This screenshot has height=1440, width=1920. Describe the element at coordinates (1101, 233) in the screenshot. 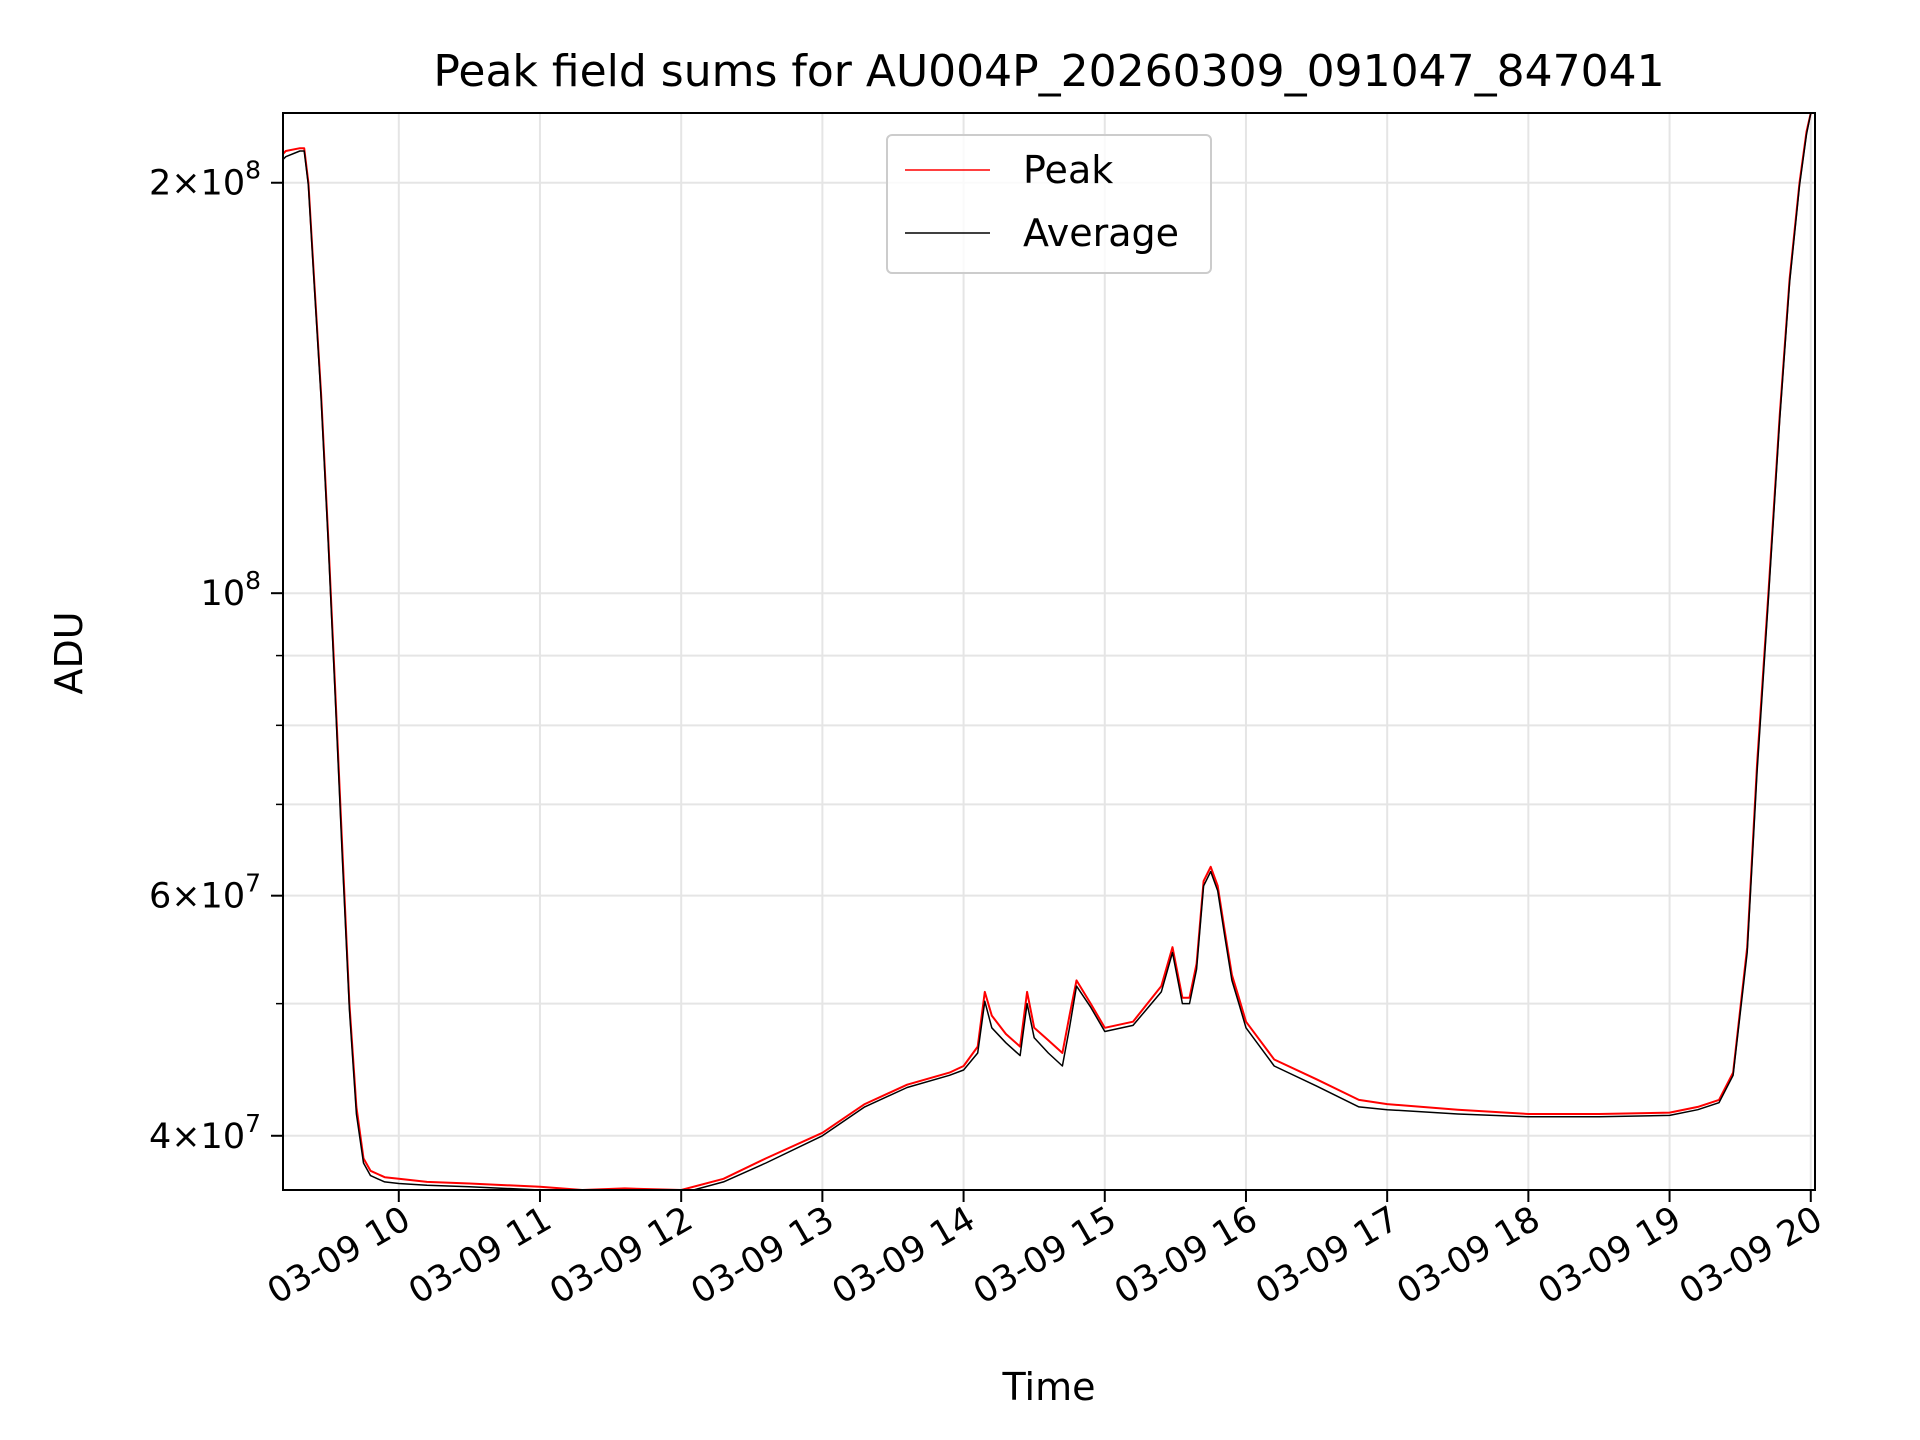

I see `legend-label-average: Average` at that location.